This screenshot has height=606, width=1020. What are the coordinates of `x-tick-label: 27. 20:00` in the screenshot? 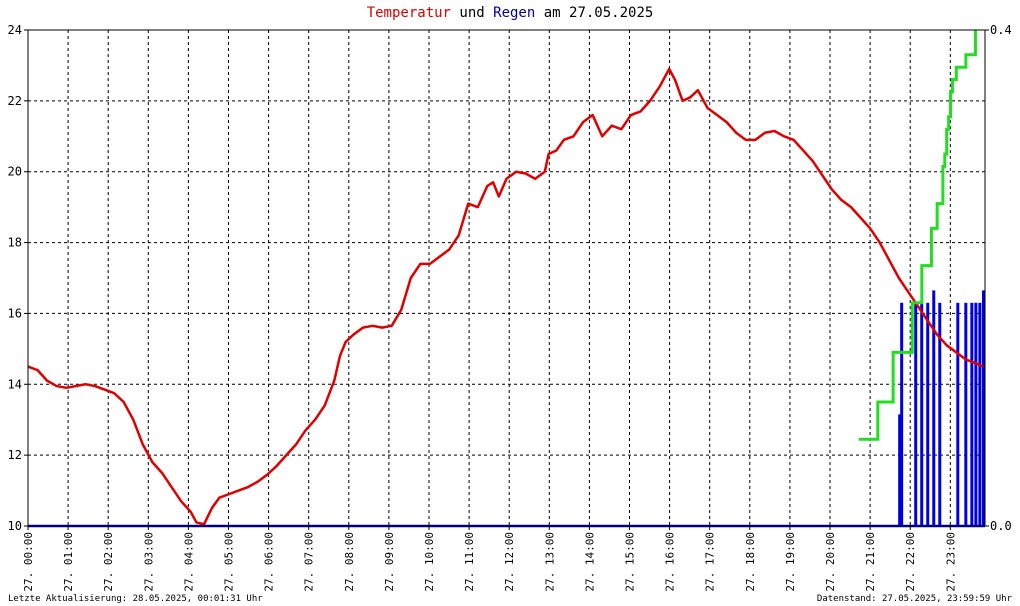 It's located at (830, 562).